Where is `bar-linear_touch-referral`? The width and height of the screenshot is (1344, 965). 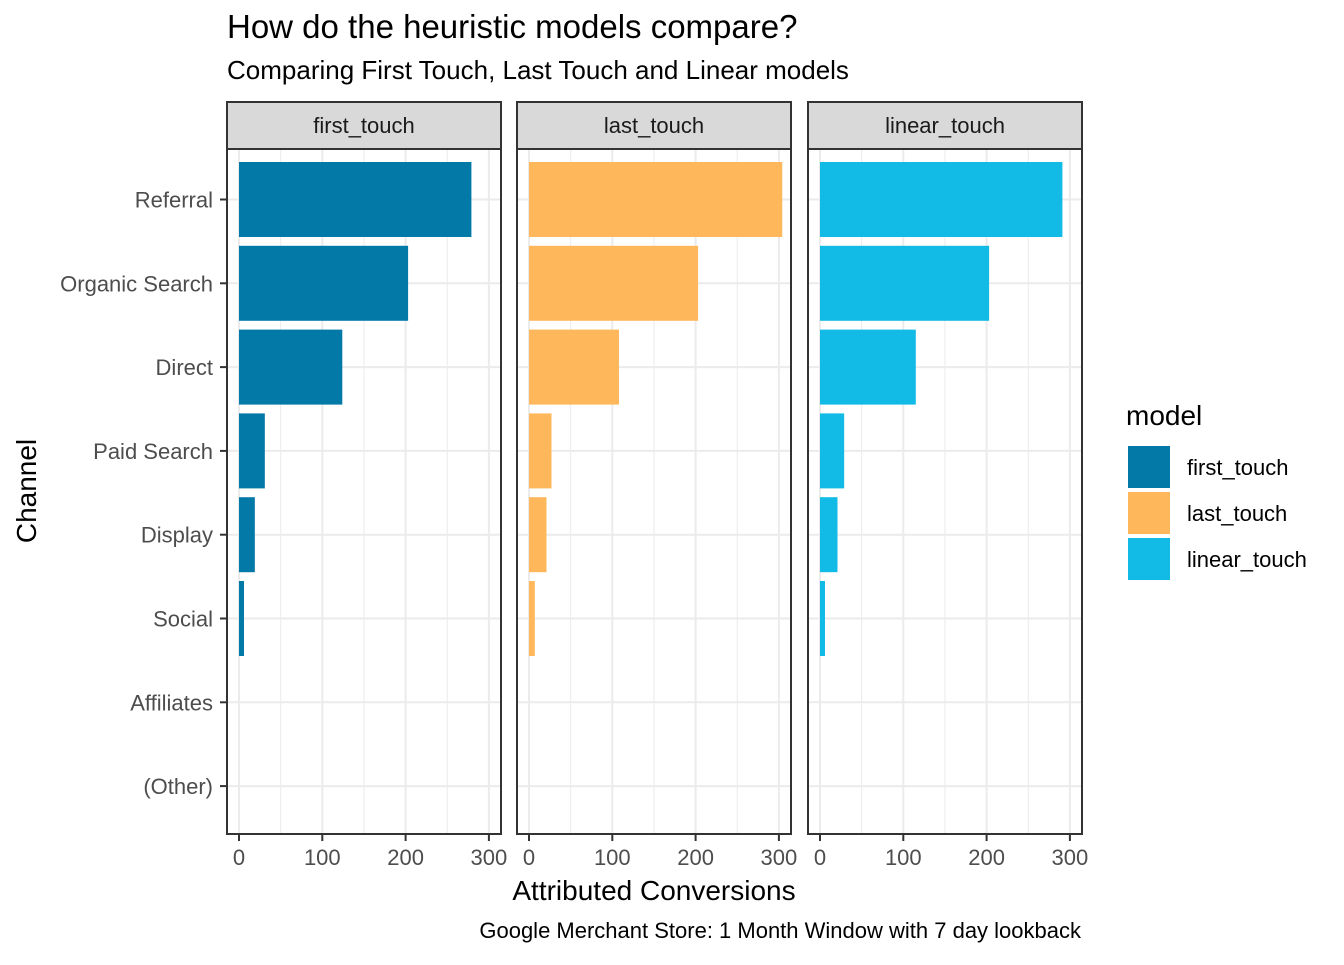 bar-linear_touch-referral is located at coordinates (941, 199).